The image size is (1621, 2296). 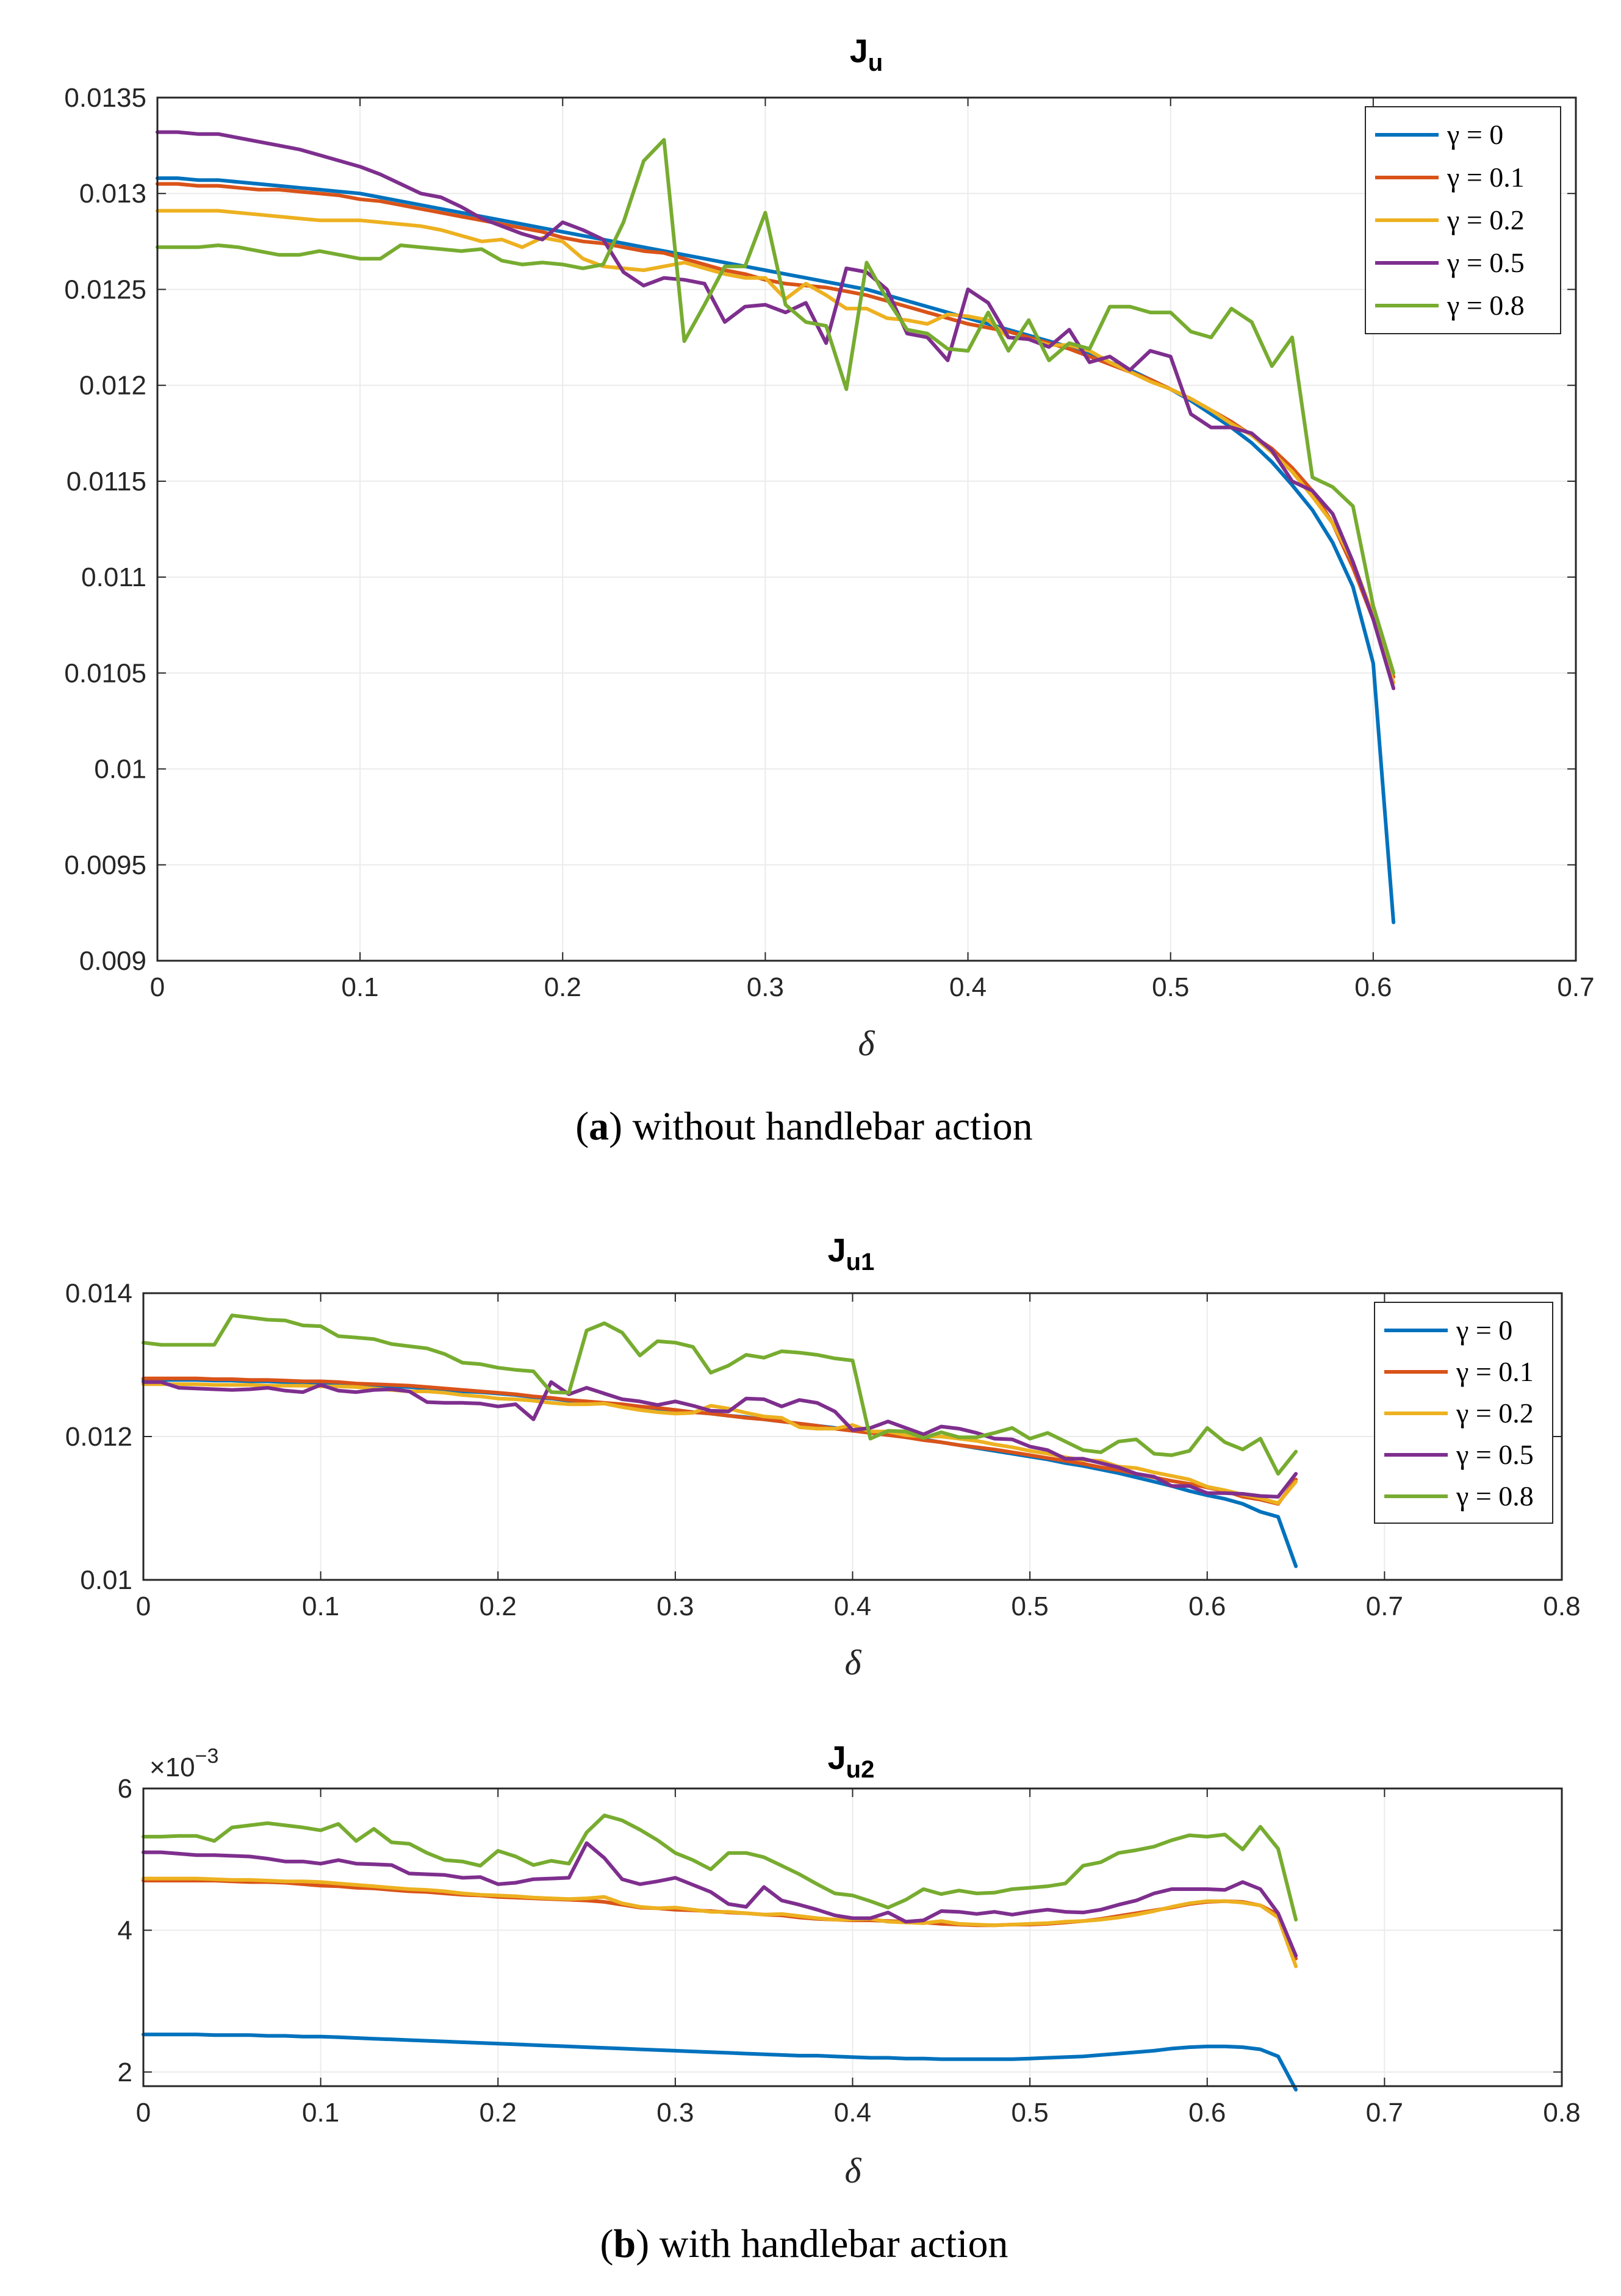 I want to click on caption-a-text: without handlebar action, so click(x=827, y=1126).